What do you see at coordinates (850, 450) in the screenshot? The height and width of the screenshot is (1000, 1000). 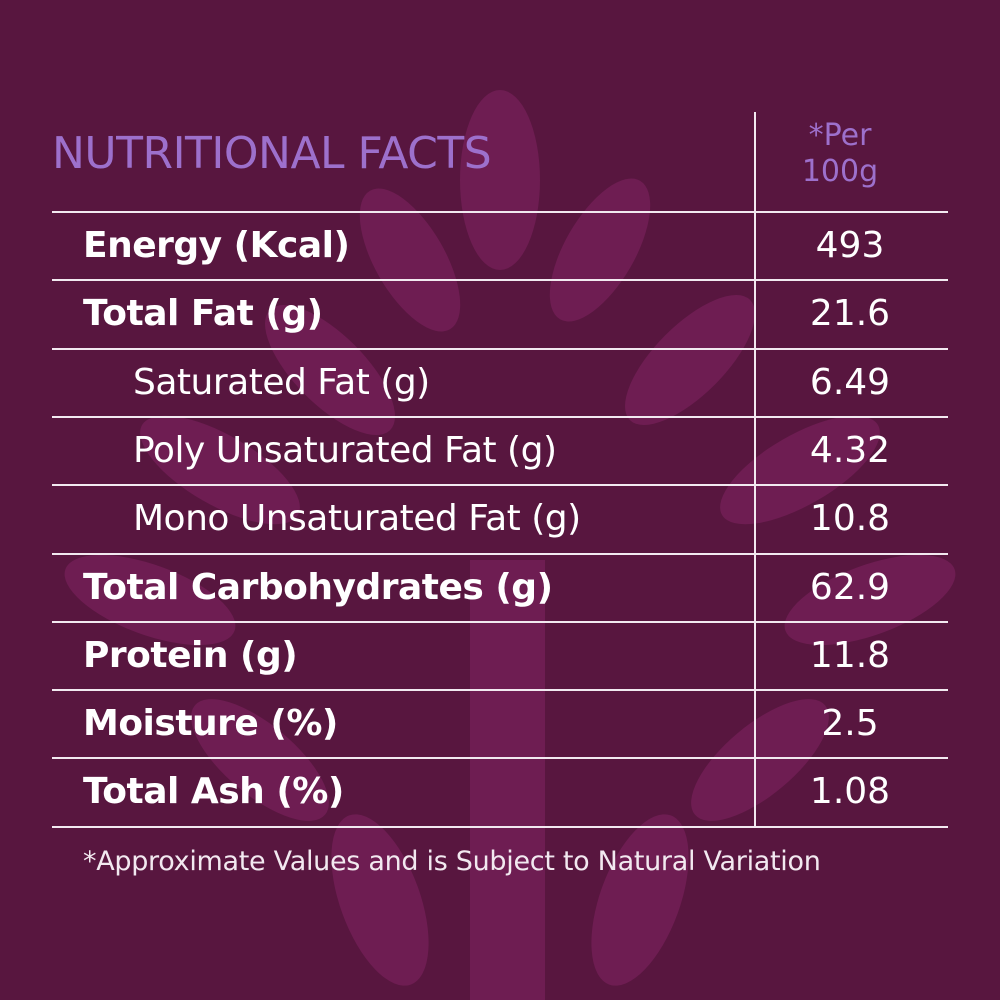 I see `row-value: 4.32` at bounding box center [850, 450].